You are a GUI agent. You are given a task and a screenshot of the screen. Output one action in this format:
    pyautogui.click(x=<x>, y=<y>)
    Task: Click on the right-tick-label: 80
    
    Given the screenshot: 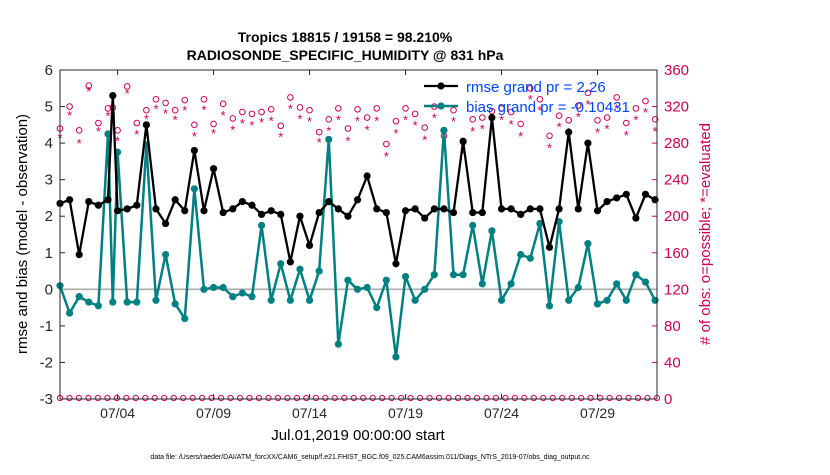 What is the action you would take?
    pyautogui.click(x=672, y=326)
    